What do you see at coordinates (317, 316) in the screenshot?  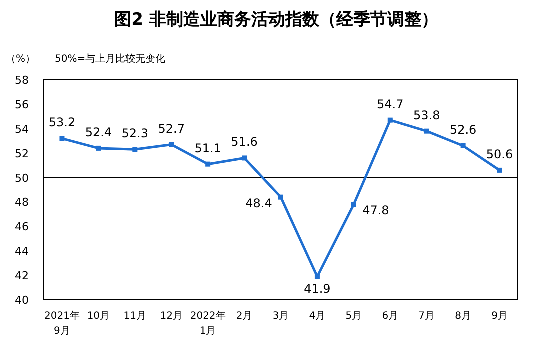 I see `x-tick-label: 4月` at bounding box center [317, 316].